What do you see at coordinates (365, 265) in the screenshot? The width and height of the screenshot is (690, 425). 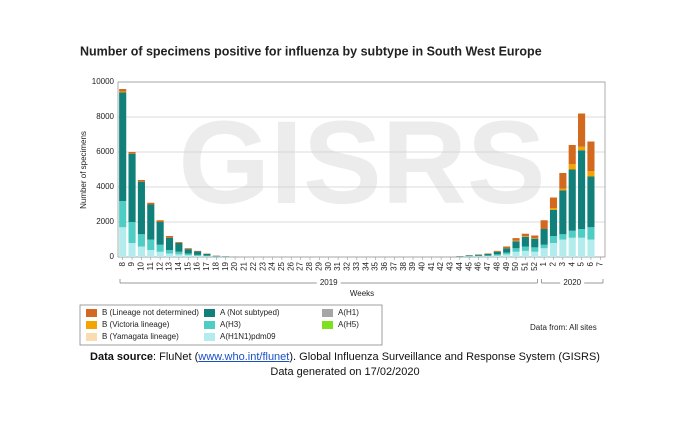 I see `x-tick-label: 34` at bounding box center [365, 265].